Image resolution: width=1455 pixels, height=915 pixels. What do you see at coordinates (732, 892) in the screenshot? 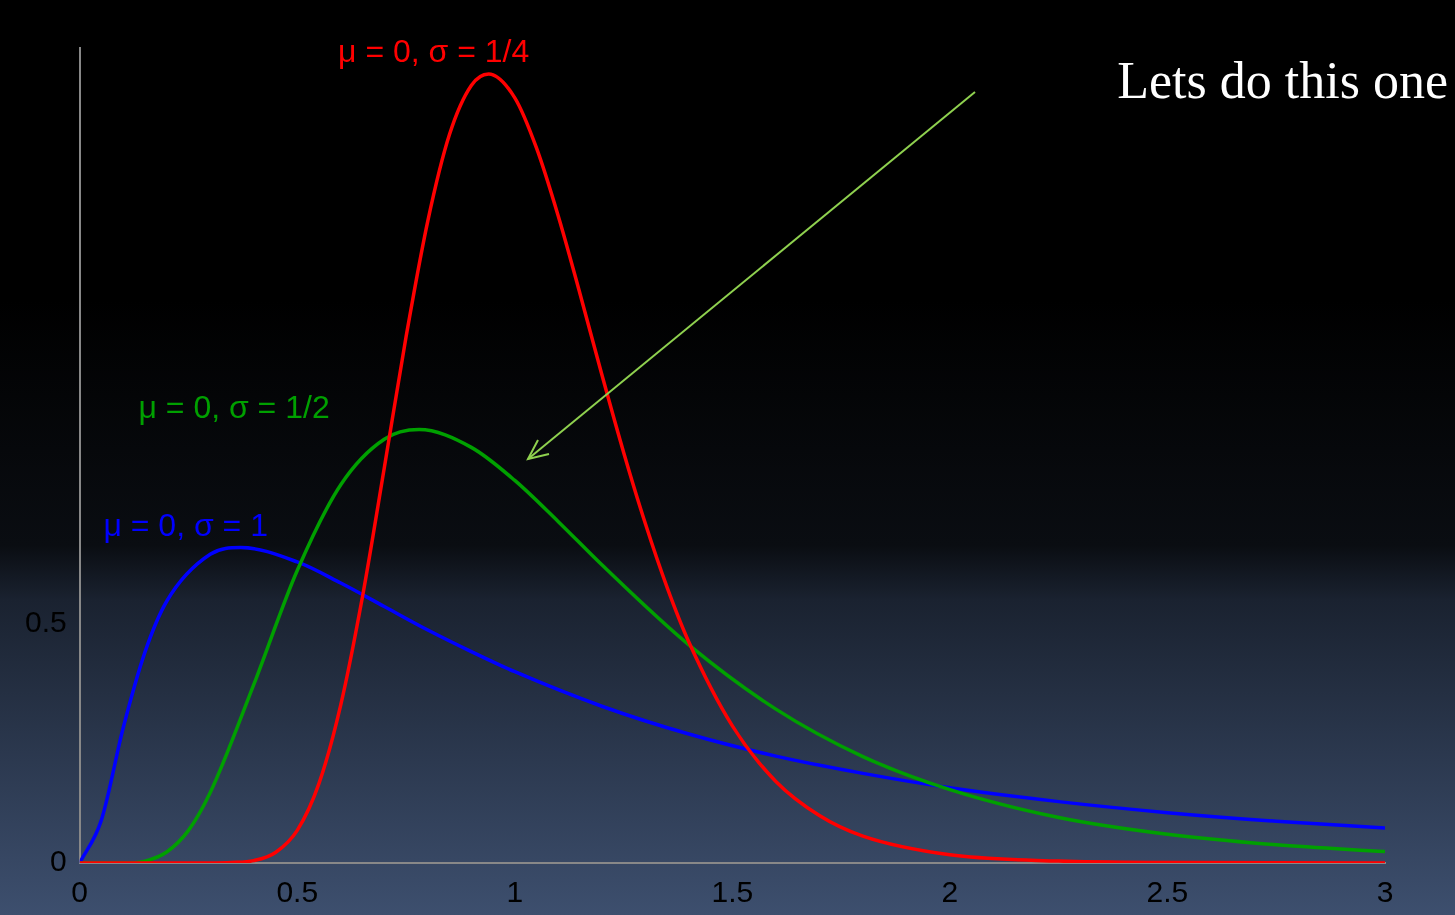
I see `x-tick-label: 1.5` at bounding box center [732, 892].